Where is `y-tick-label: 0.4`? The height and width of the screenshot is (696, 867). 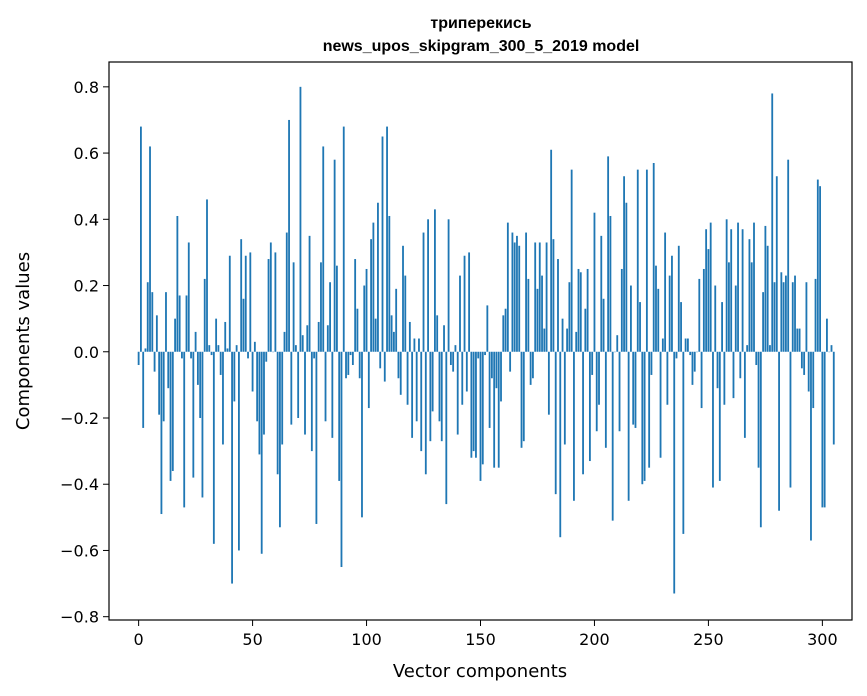
y-tick-label: 0.4 is located at coordinates (86, 219).